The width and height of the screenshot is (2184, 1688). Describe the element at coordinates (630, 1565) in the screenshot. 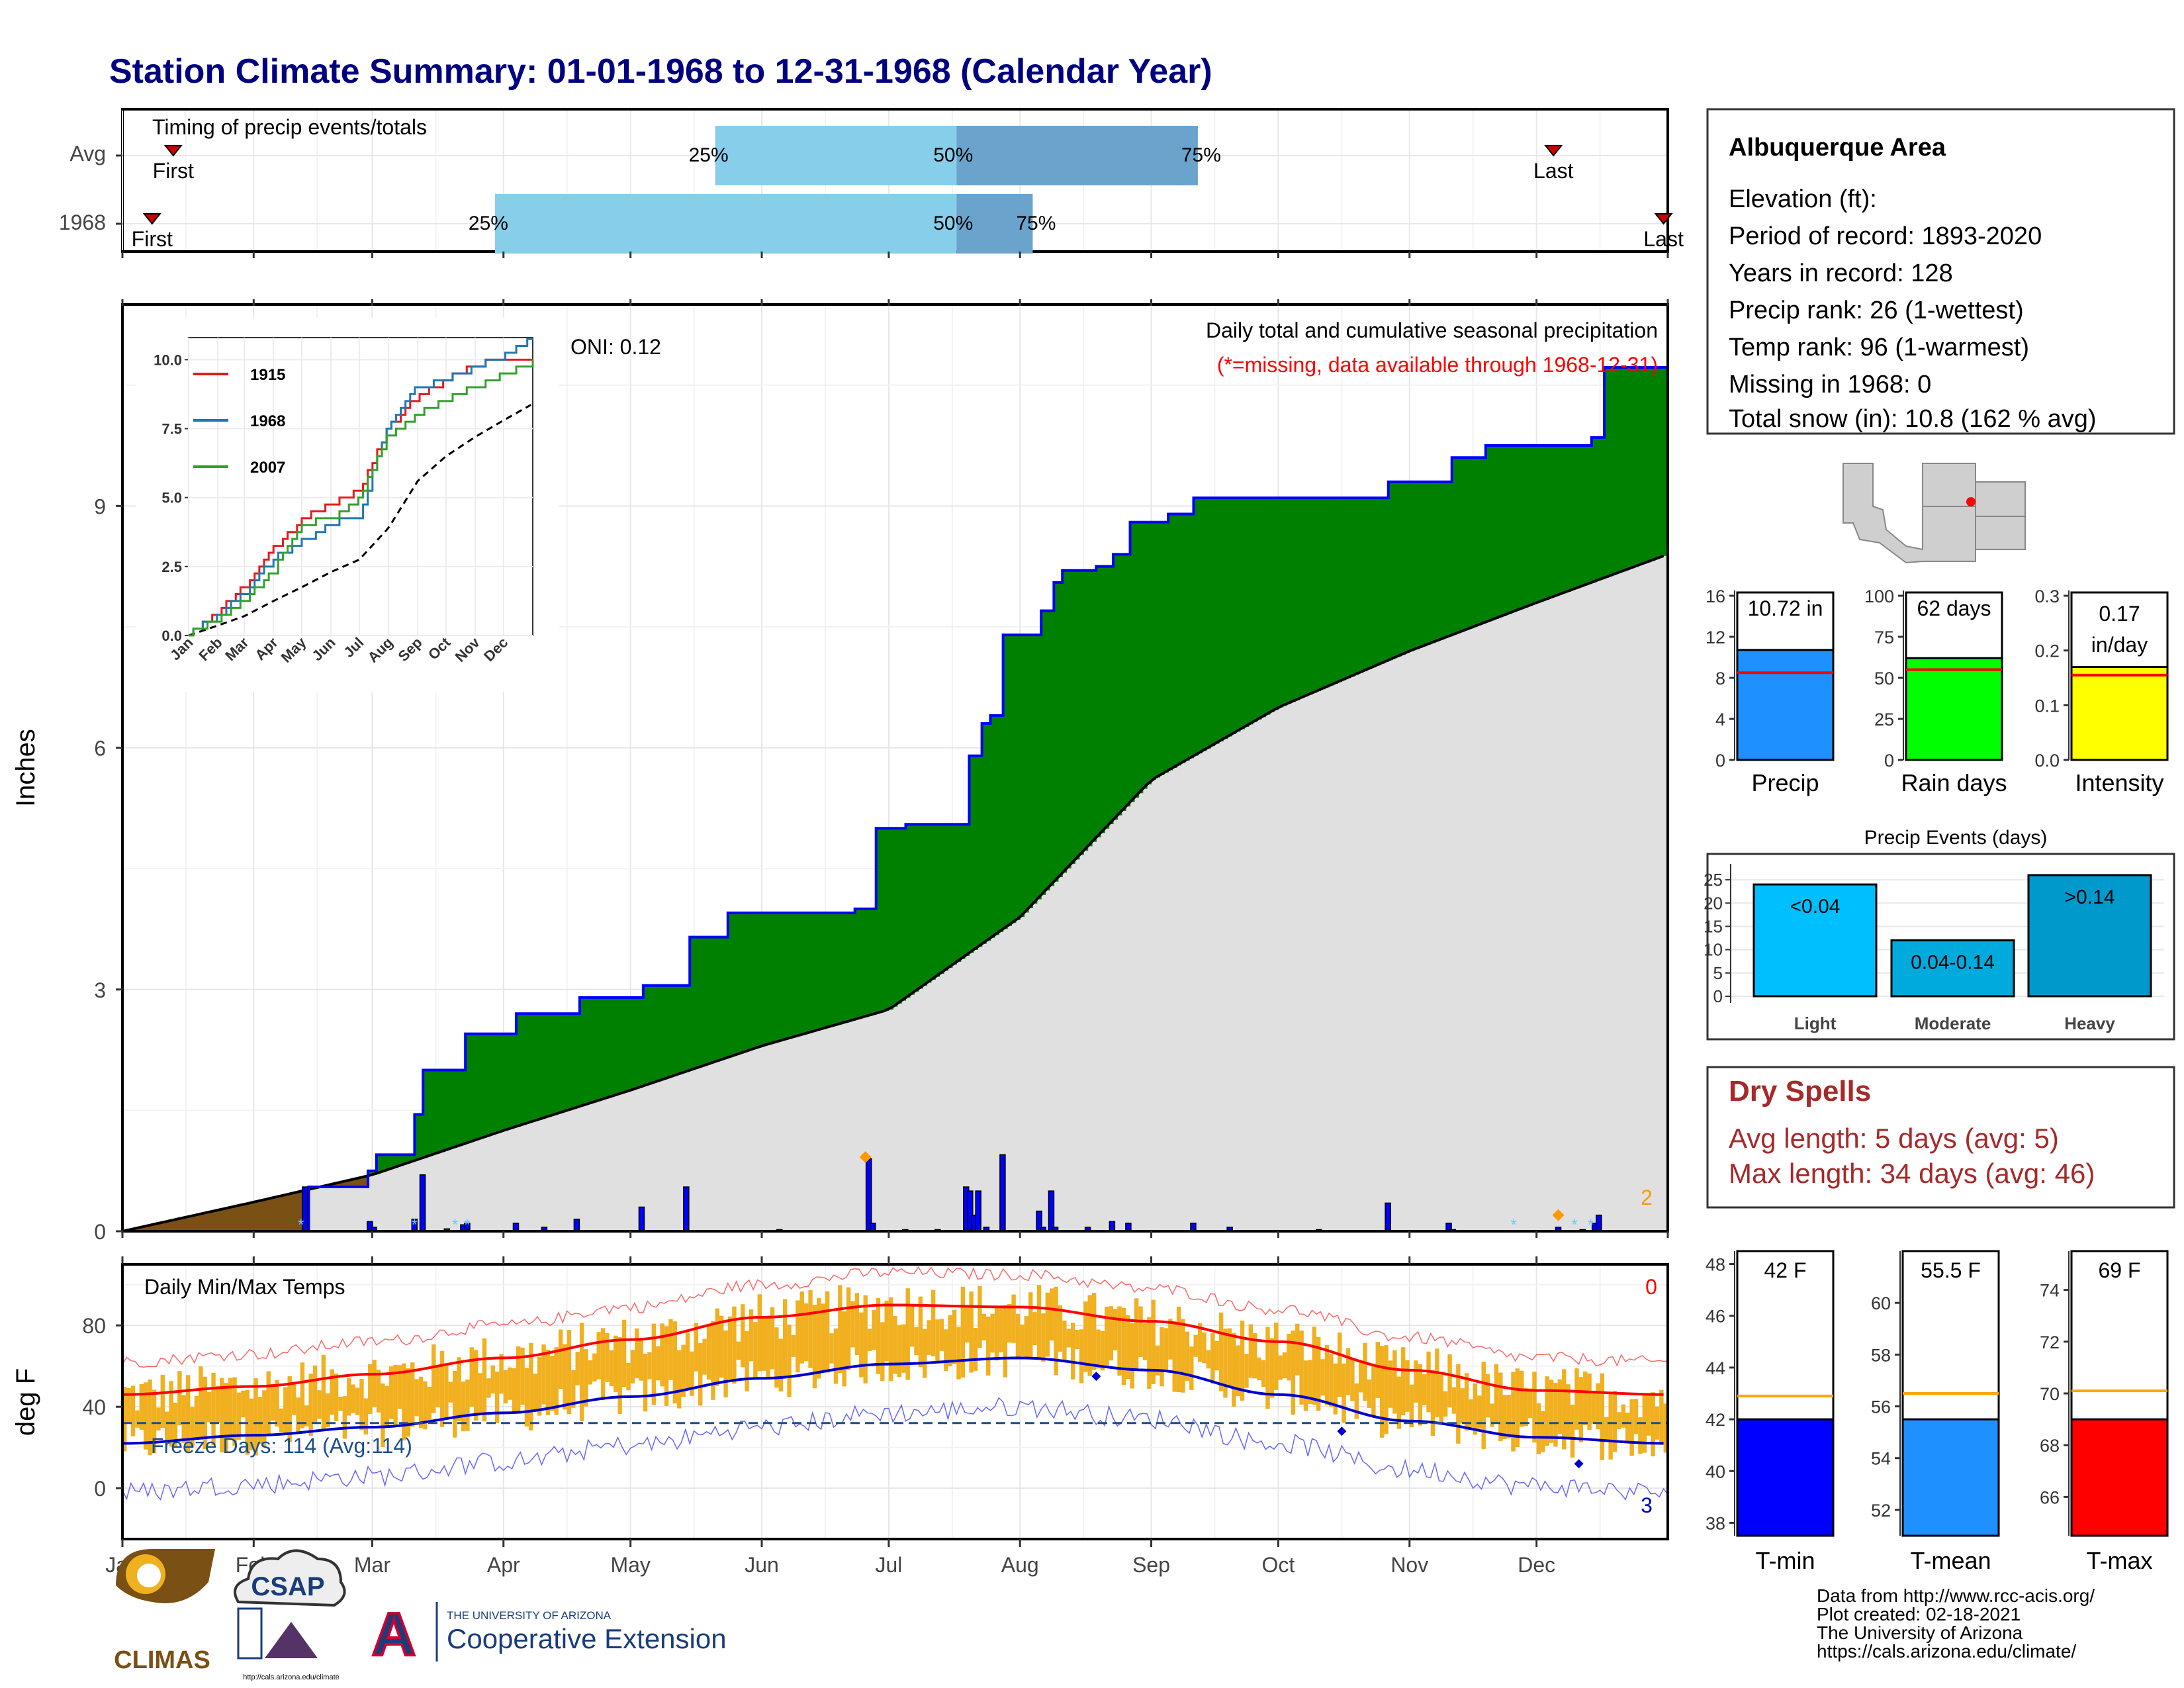

I see `month-label: May` at that location.